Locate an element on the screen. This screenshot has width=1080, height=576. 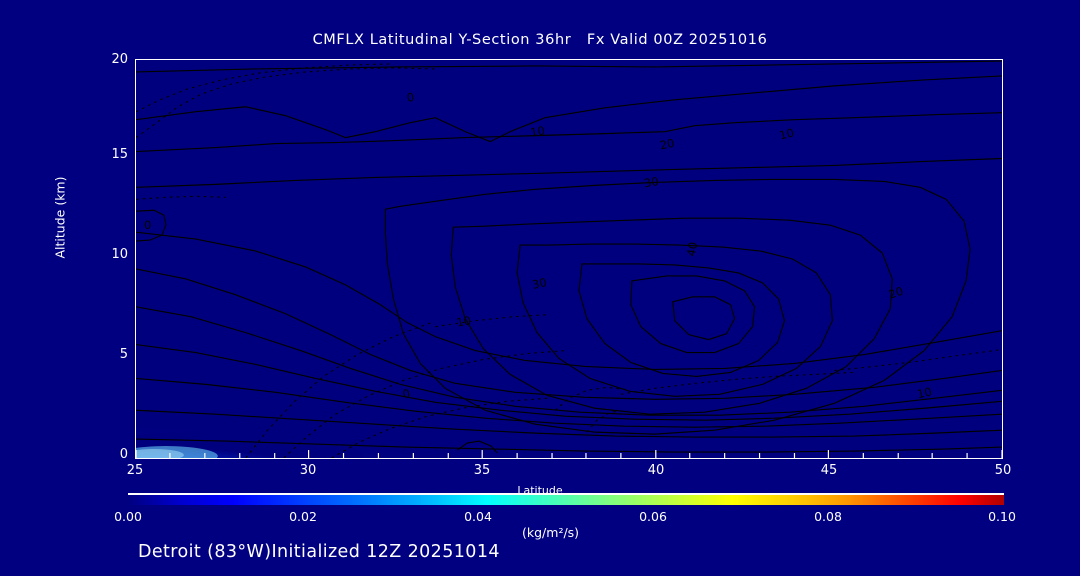
colorbar-gradient is located at coordinates (566, 500).